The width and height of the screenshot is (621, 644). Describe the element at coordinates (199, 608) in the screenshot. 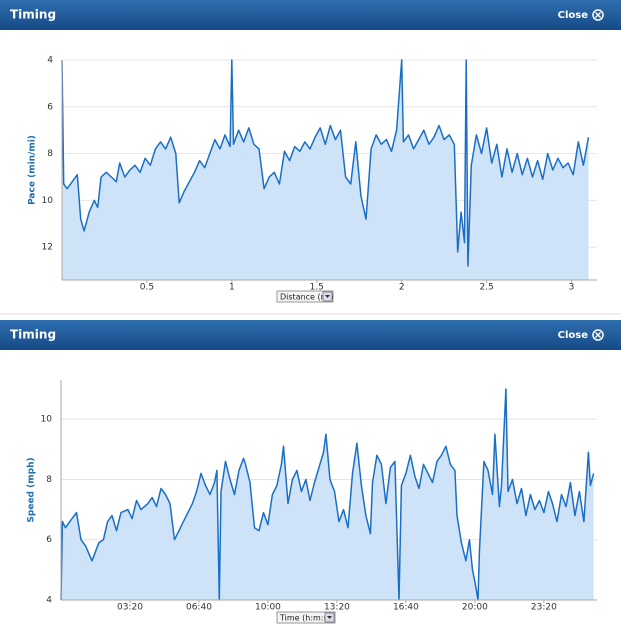

I see `x-tick-label: 06:40` at that location.